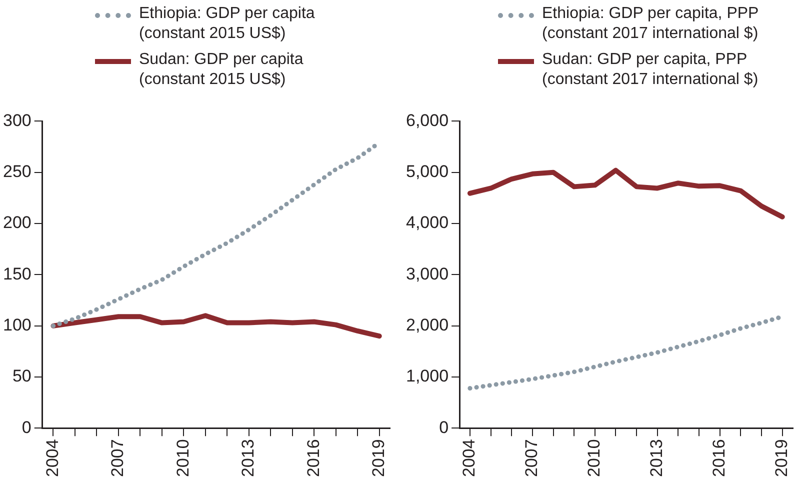 This screenshot has width=807, height=480. What do you see at coordinates (427, 274) in the screenshot?
I see `y-tick-label: 3,000` at bounding box center [427, 274].